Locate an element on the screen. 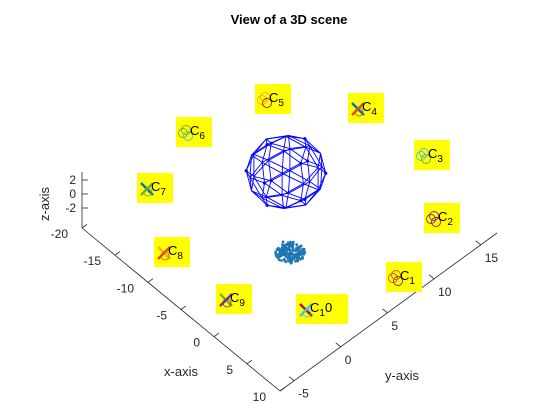  z-tick-label: 2 is located at coordinates (72, 180).